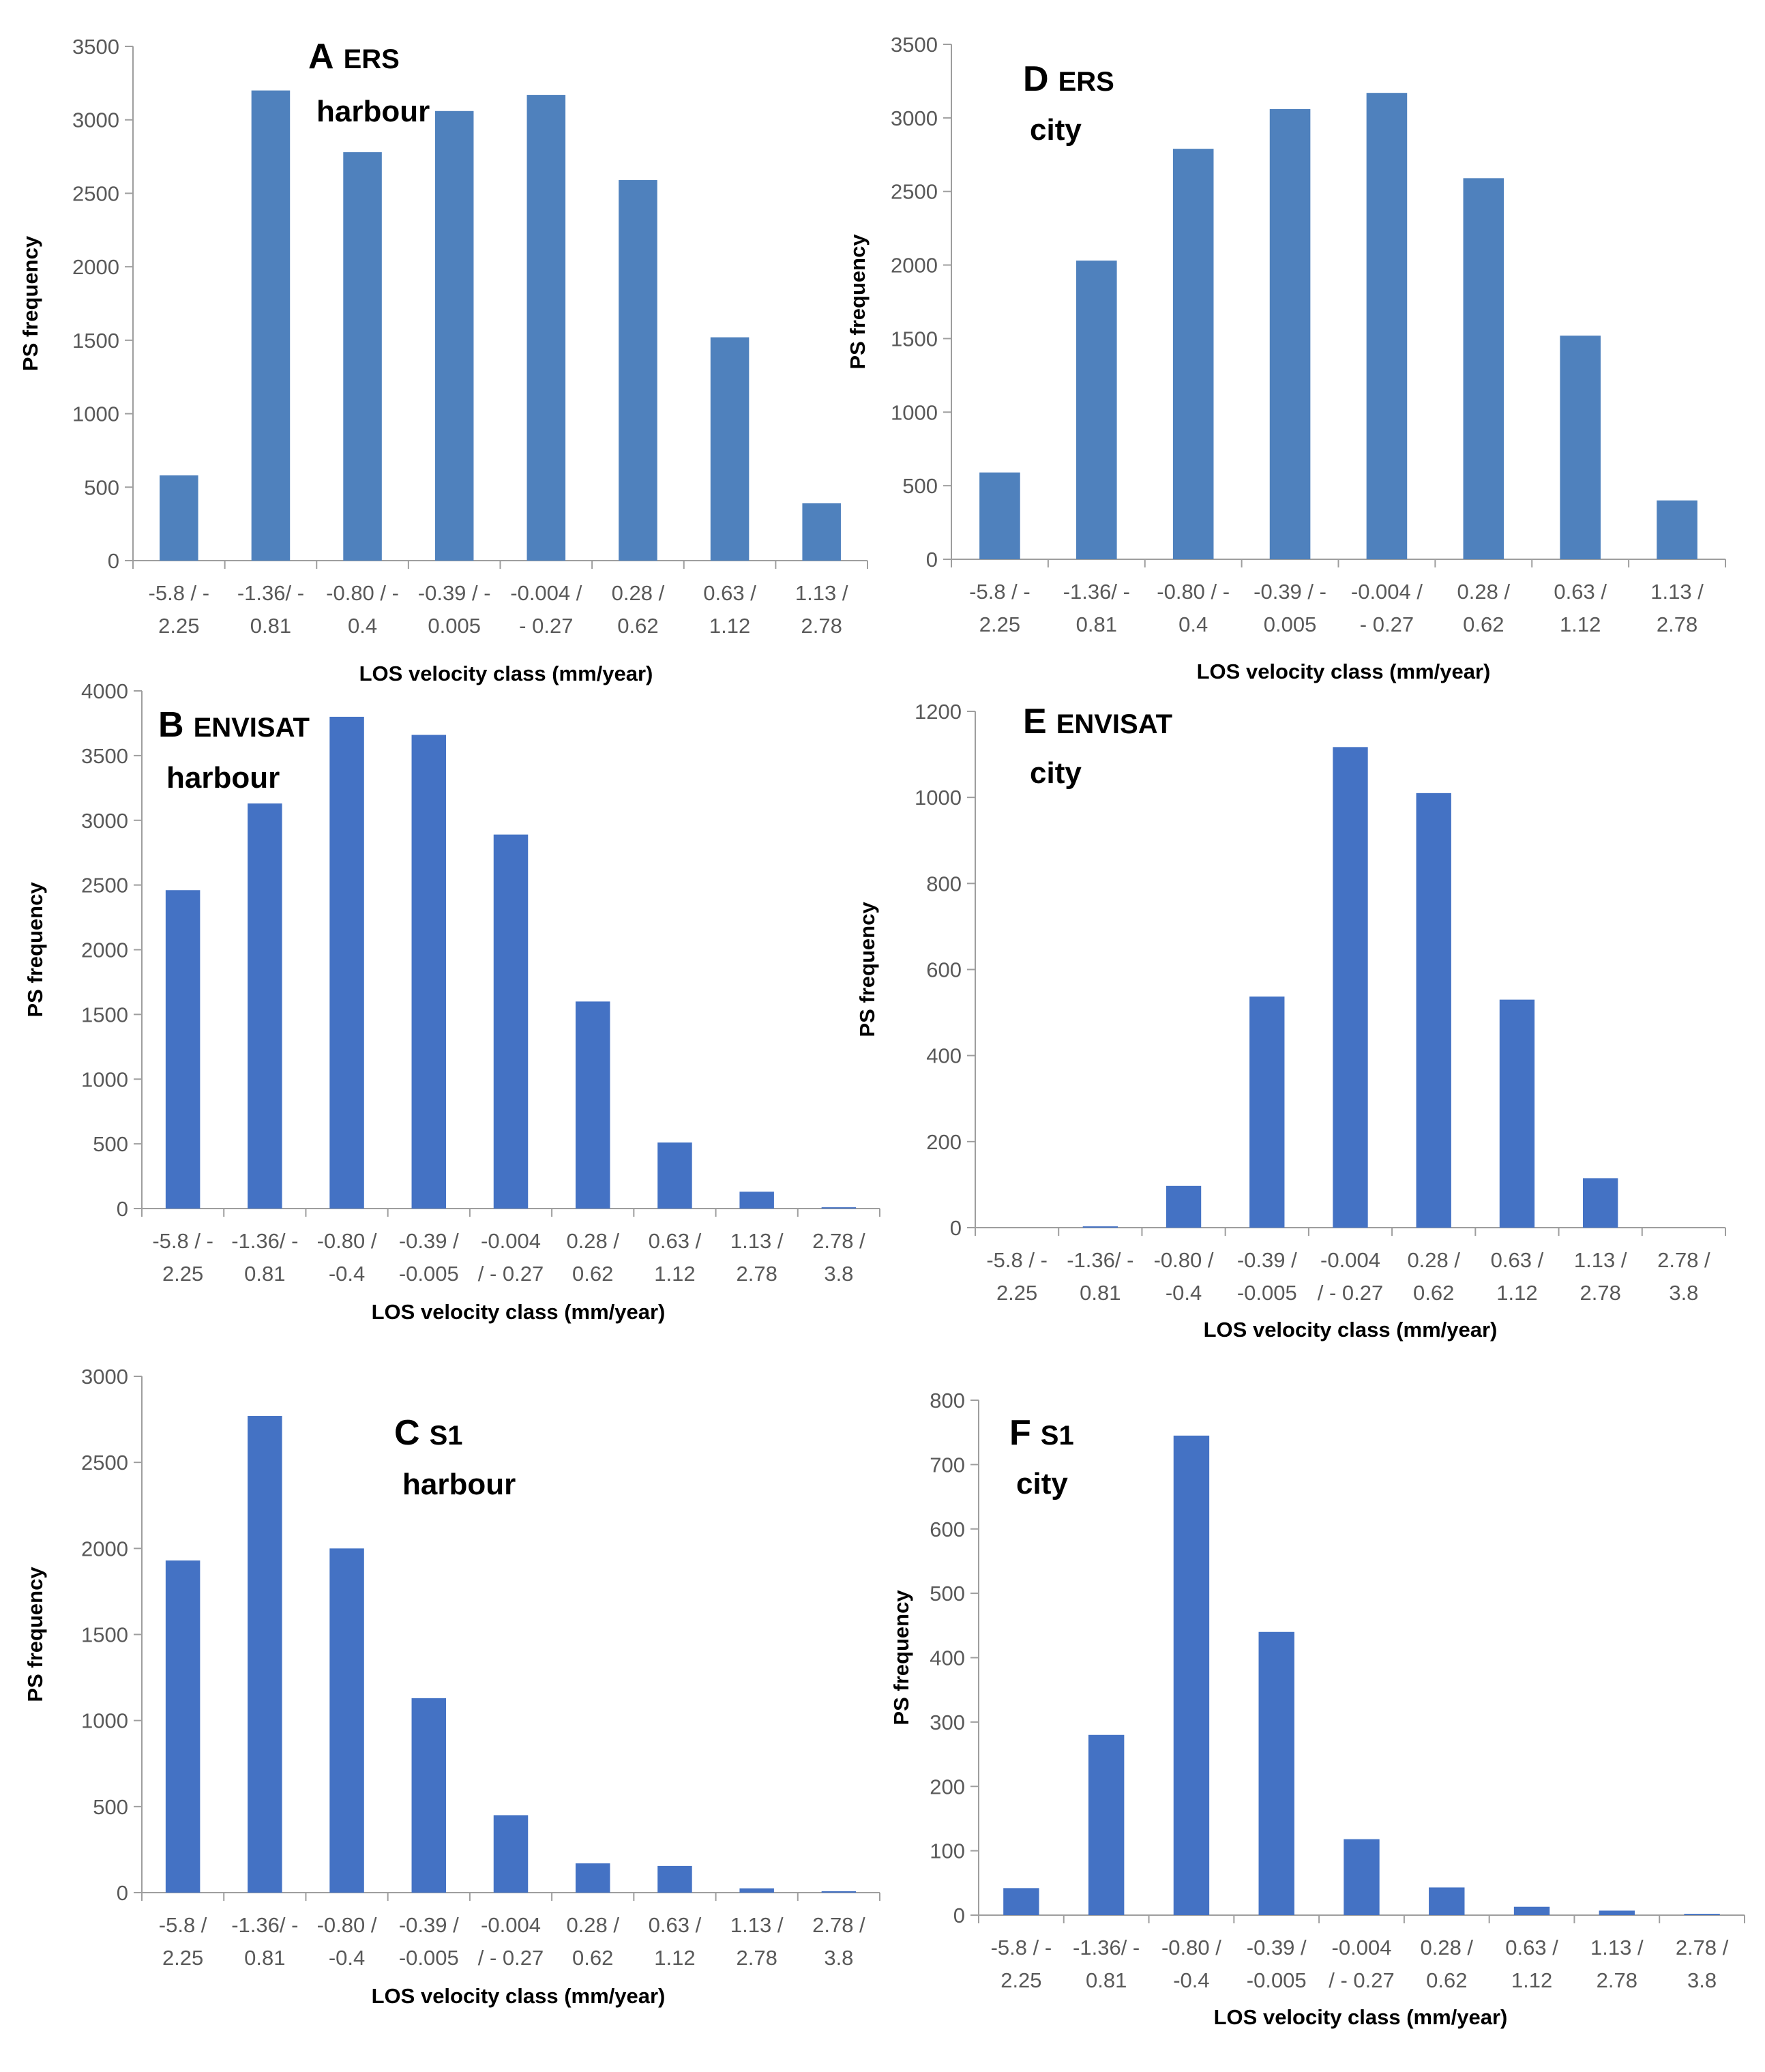 The width and height of the screenshot is (1765, 2072). What do you see at coordinates (454, 593) in the screenshot?
I see `x-tick-label: -0.39 / -` at bounding box center [454, 593].